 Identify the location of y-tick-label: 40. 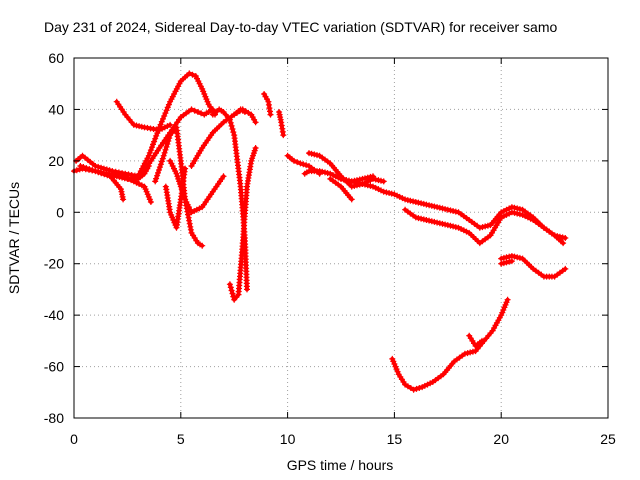
(56, 109).